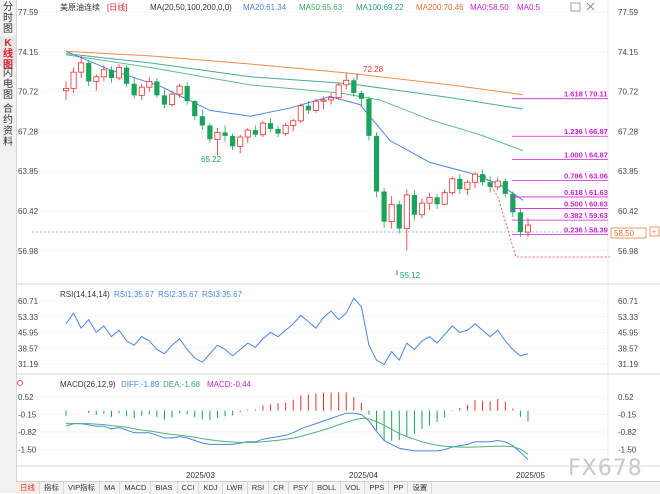  What do you see at coordinates (28, 333) in the screenshot?
I see `rsi-axis-left-label: 45.95` at bounding box center [28, 333].